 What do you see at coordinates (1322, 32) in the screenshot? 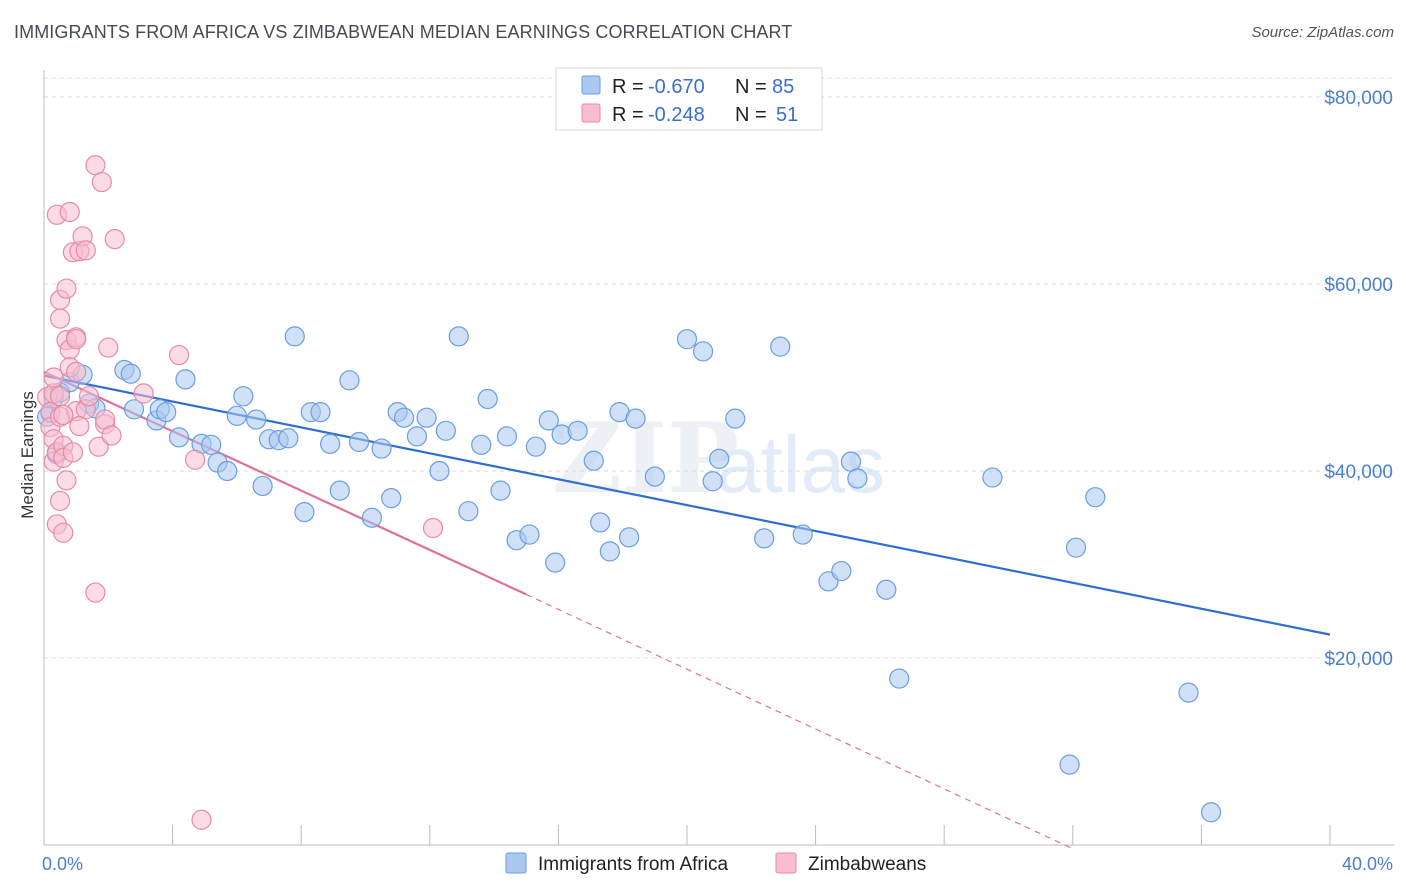
I see `source-label: Source: ZipAtlas.com` at bounding box center [1322, 32].